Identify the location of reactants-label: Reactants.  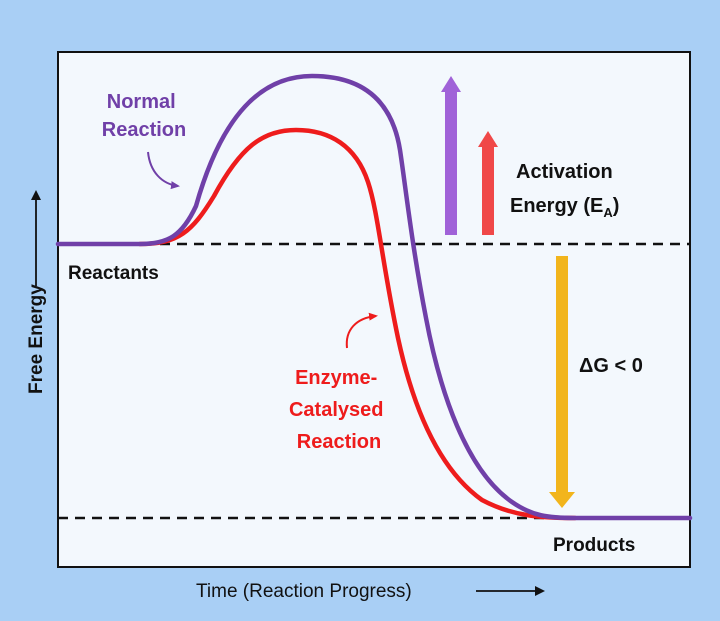
(113, 273).